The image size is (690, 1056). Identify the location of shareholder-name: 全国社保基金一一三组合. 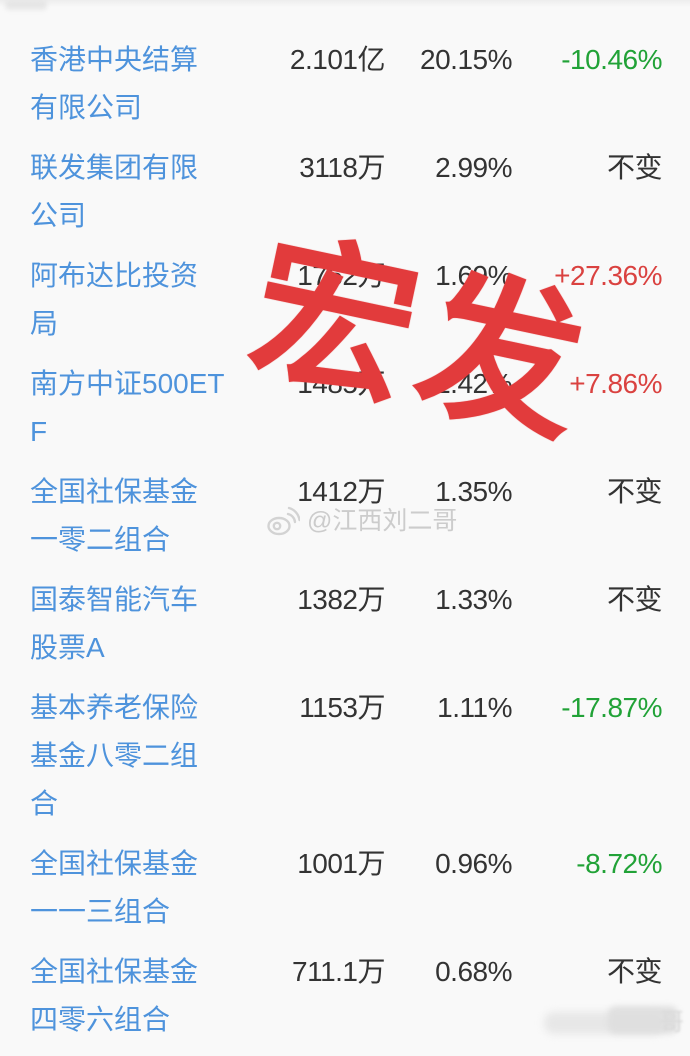
(114, 887).